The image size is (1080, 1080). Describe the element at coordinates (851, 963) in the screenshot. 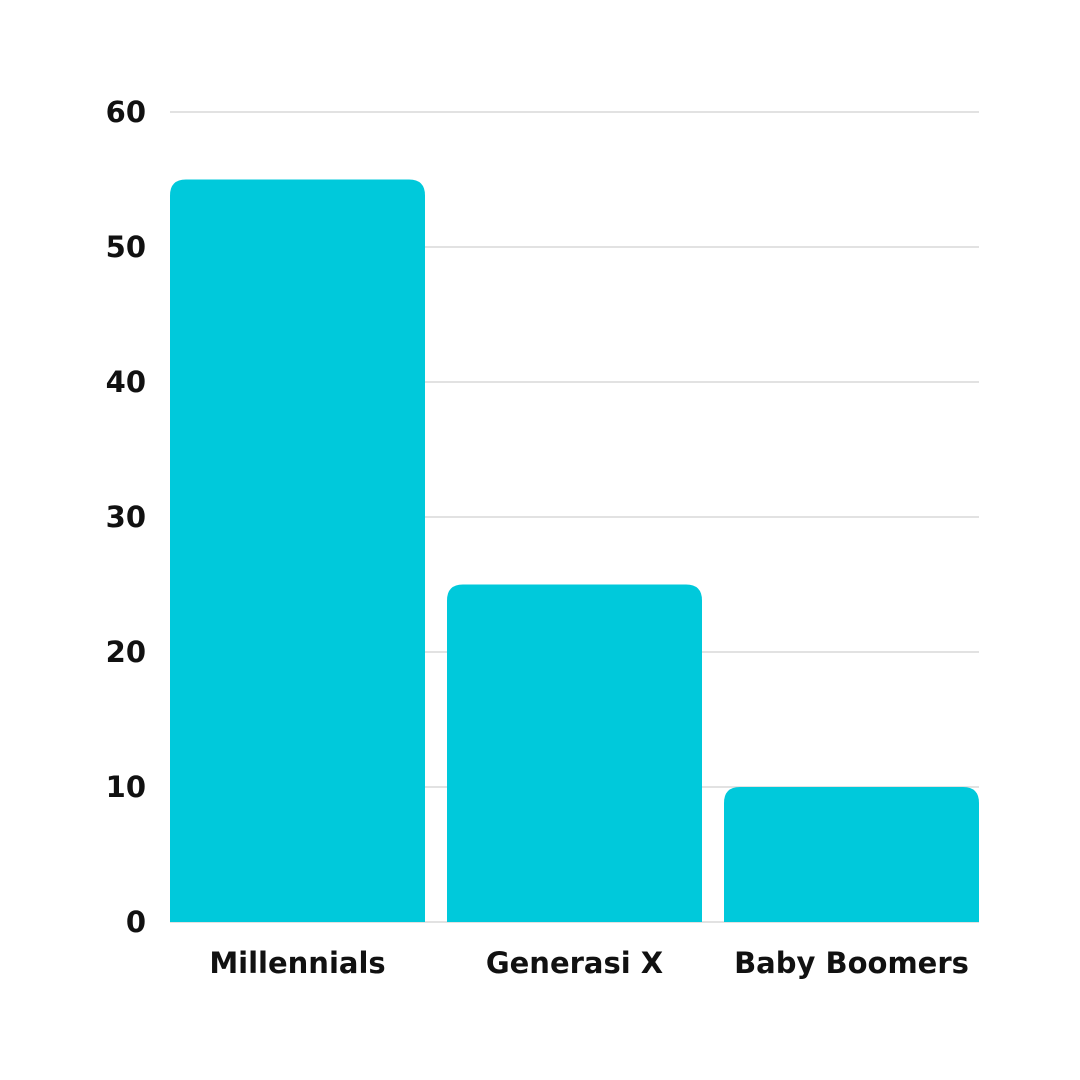

I see `x-category-label-baby-boomers: Baby Boomers` at that location.